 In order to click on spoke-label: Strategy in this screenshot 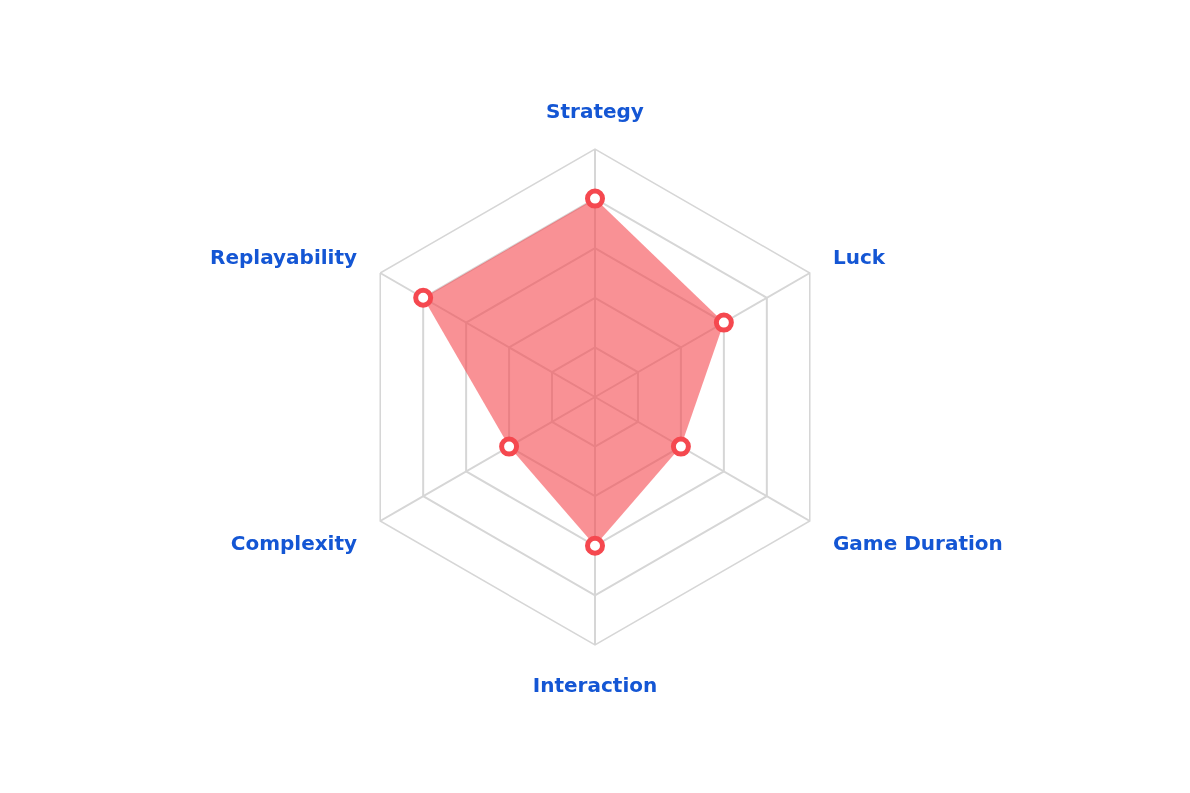, I will do `click(595, 111)`.